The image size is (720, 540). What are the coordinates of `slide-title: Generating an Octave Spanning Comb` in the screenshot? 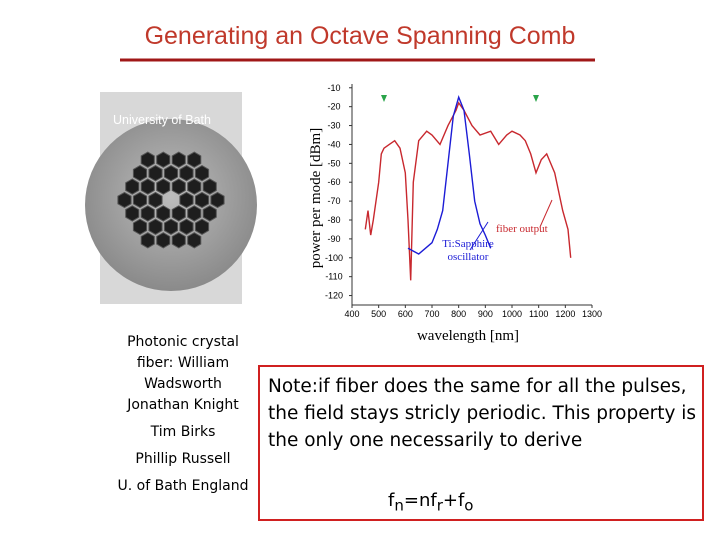 It's located at (360, 36).